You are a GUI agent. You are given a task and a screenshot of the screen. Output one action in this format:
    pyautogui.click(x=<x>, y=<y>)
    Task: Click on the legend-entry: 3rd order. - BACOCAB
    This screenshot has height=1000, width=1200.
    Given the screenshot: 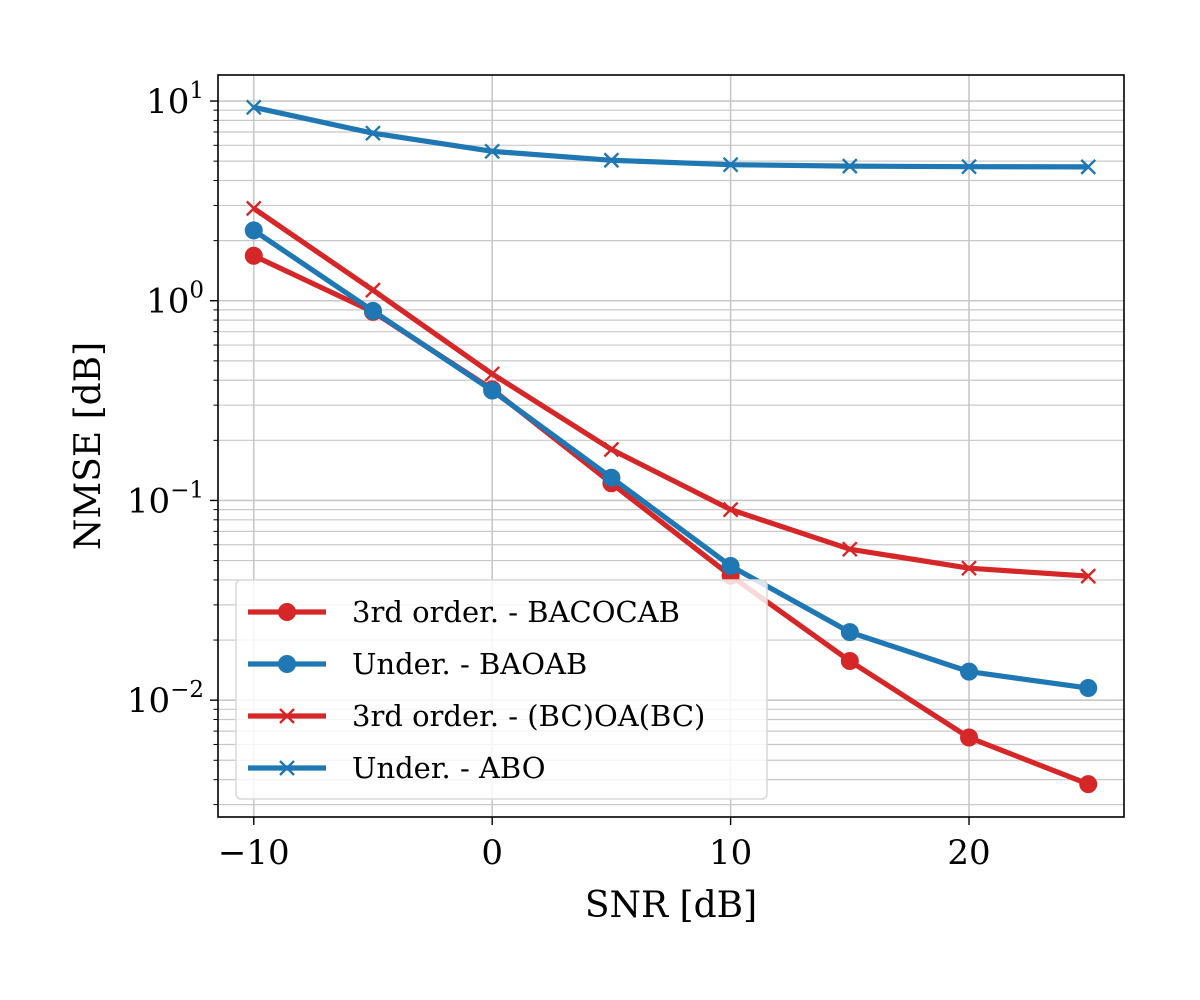 What is the action you would take?
    pyautogui.click(x=464, y=612)
    